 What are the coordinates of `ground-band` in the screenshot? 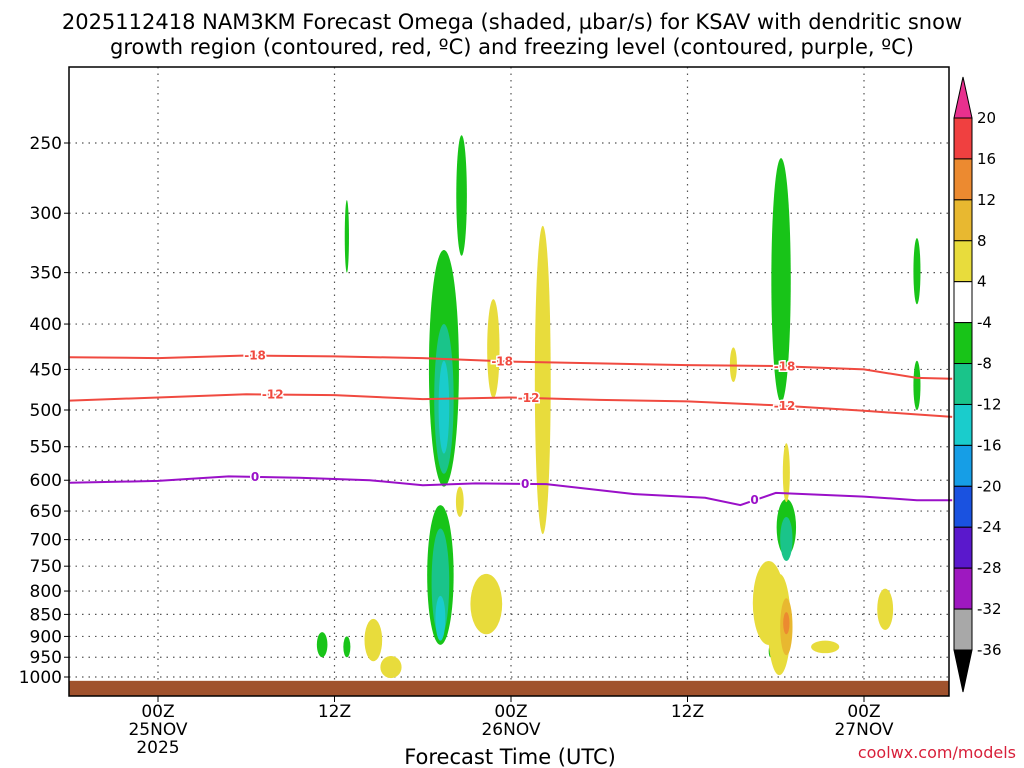 It's located at (509, 688).